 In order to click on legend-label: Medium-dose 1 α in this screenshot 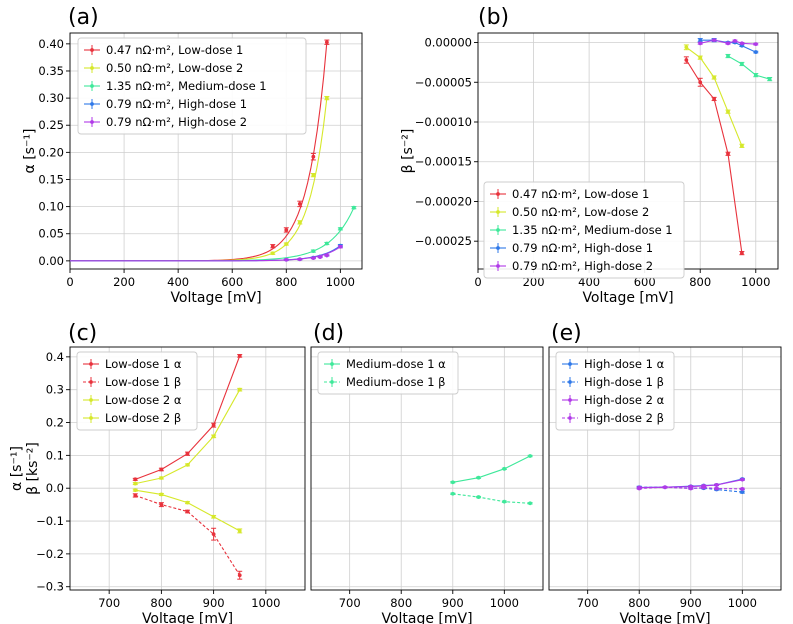, I will do `click(396, 364)`.